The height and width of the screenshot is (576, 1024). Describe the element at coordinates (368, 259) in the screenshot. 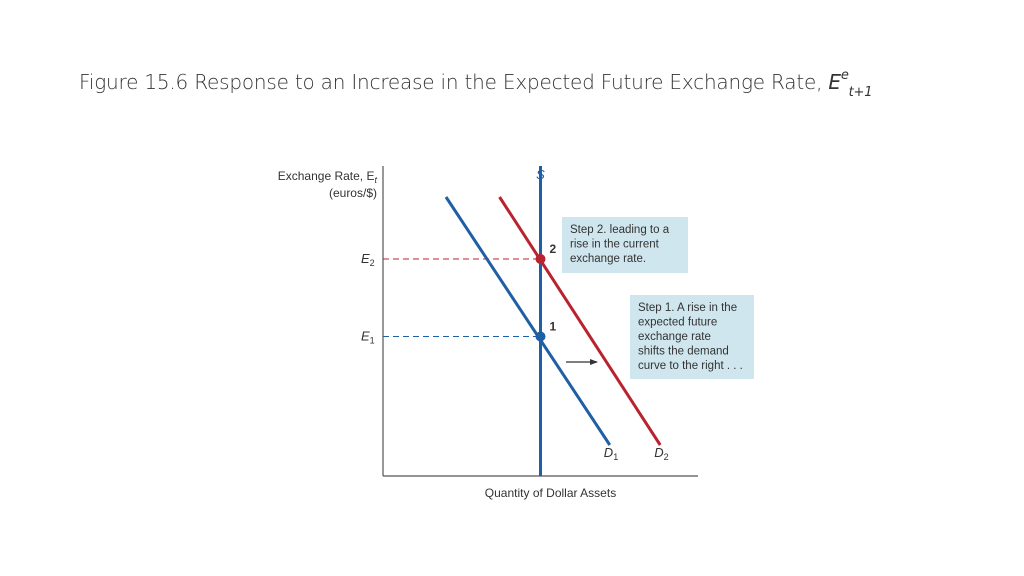

I see `y-tick-label-2: E2` at that location.